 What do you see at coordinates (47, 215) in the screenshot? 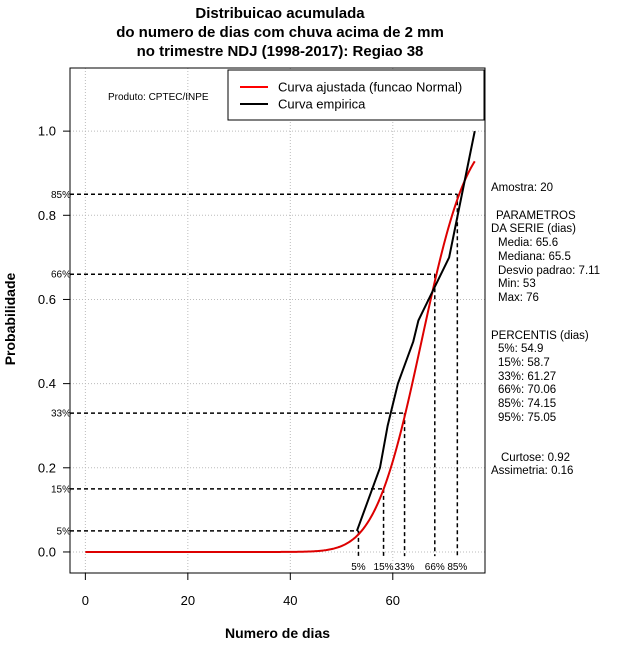
I see `y-tick-label-4: 0.8` at bounding box center [47, 215].